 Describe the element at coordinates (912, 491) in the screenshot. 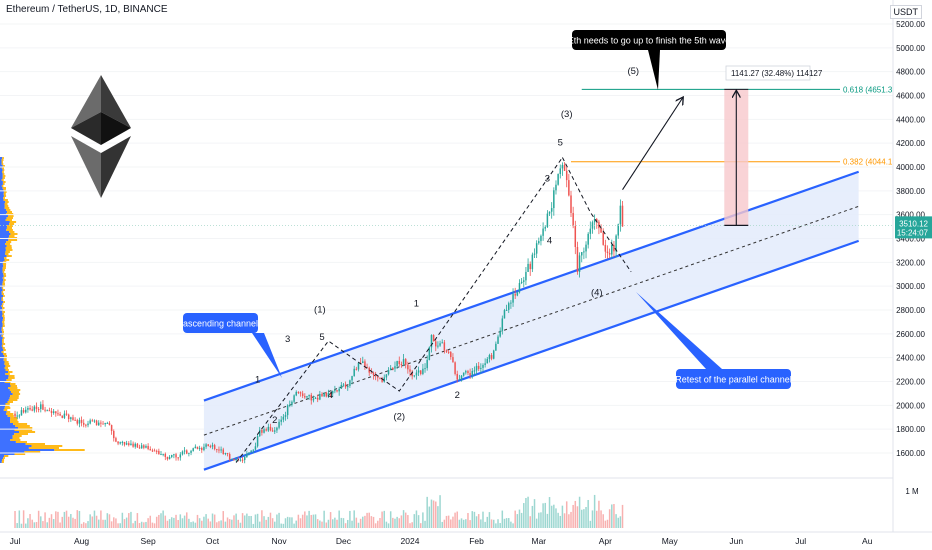

I see `volume-scale-label: 1 M` at that location.